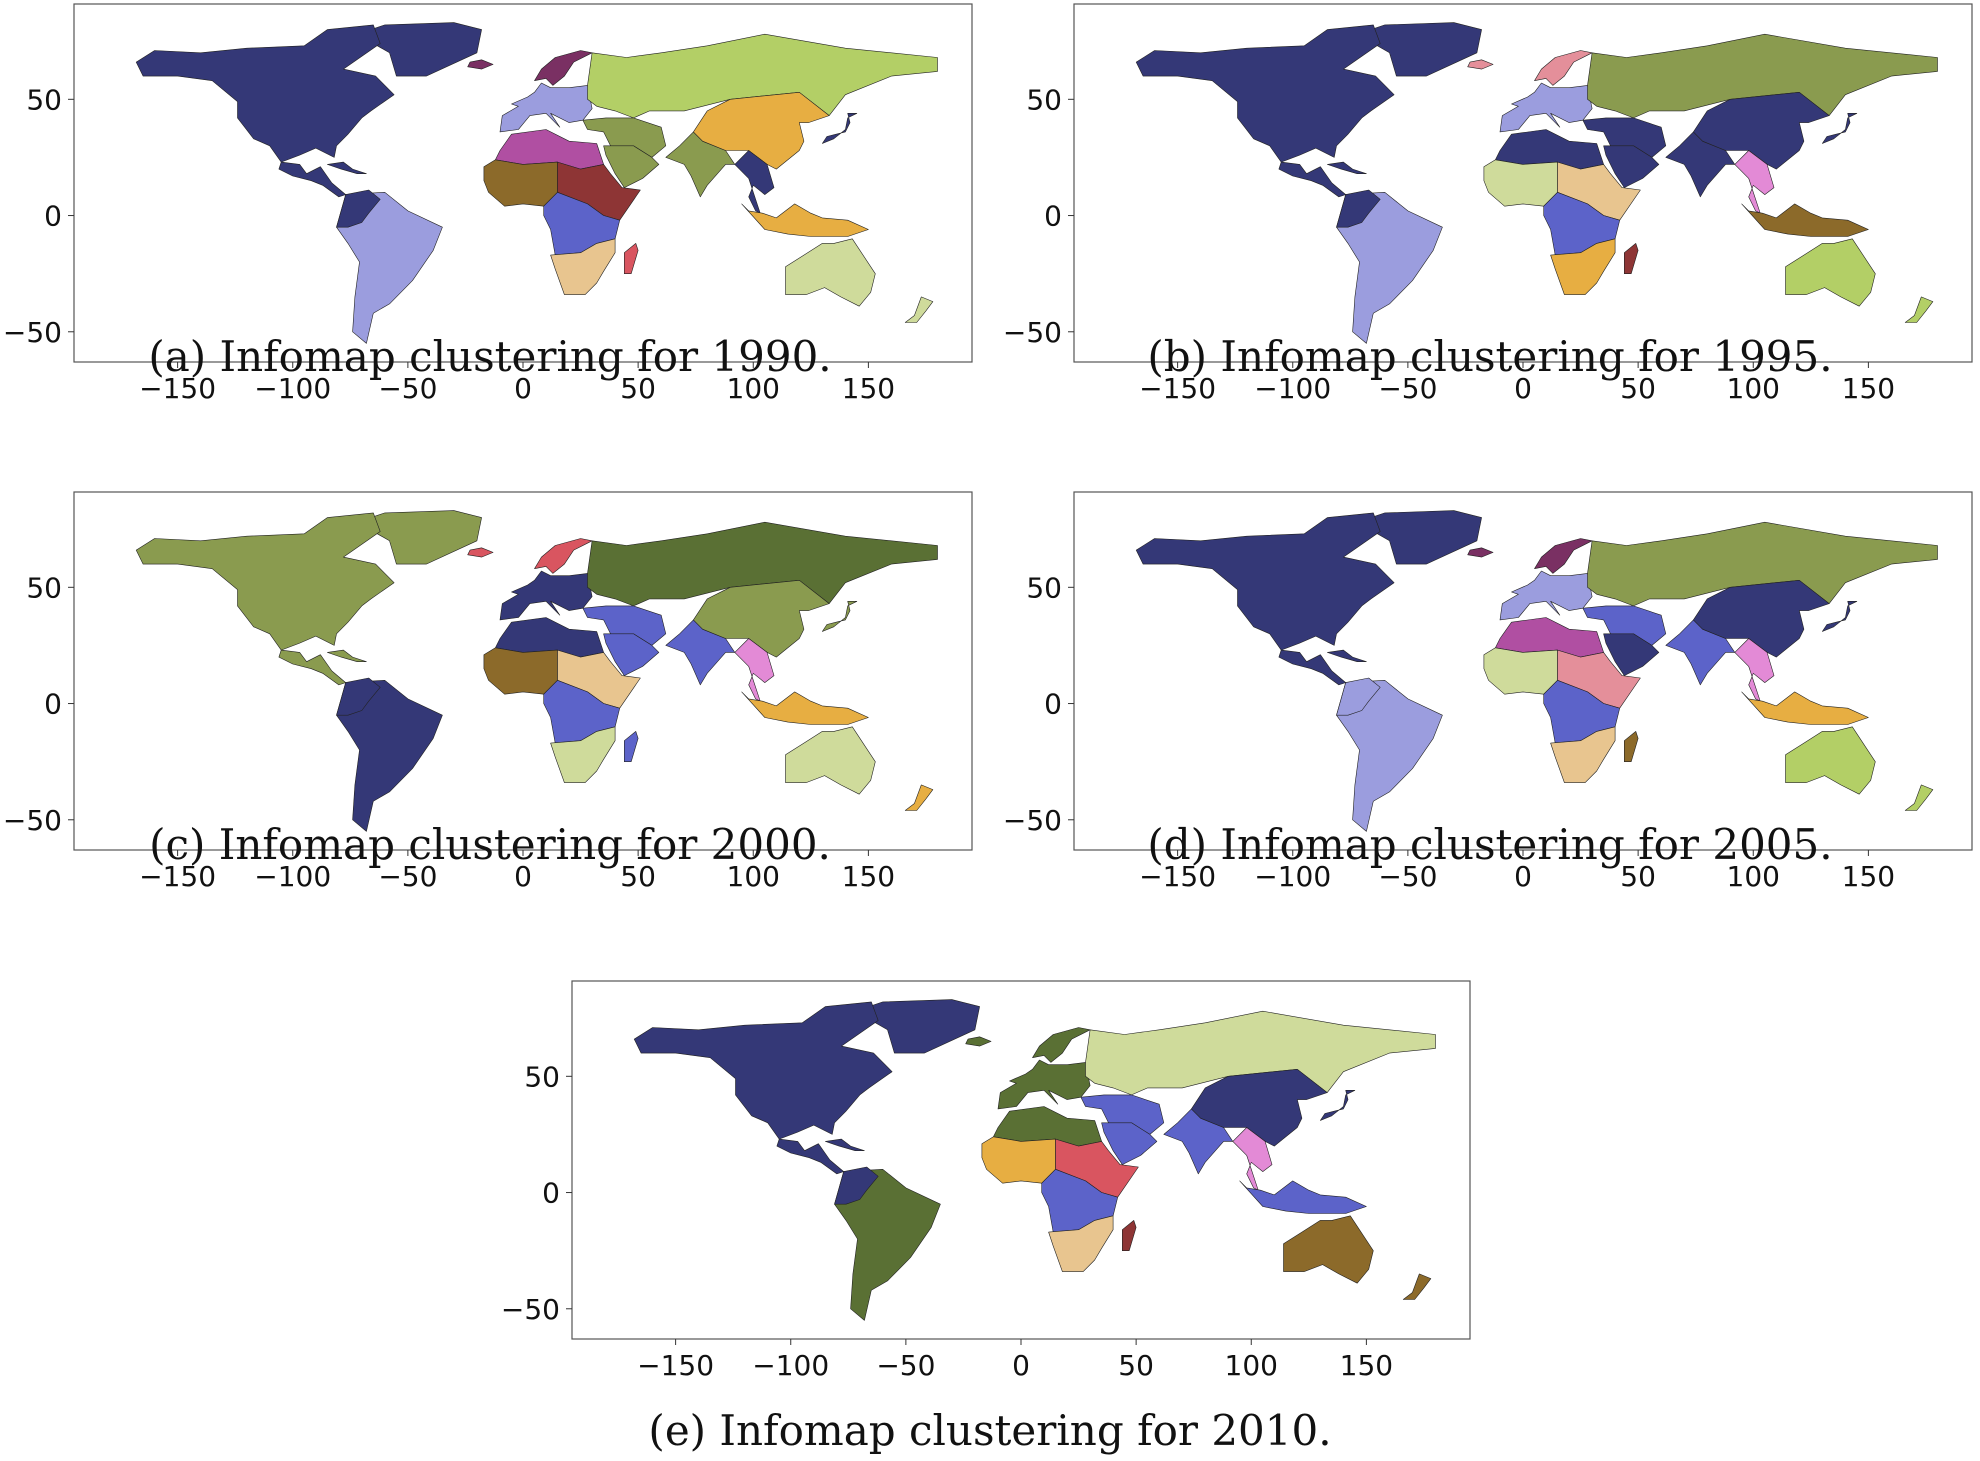 The width and height of the screenshot is (1980, 1461). I want to click on map-panel-2000: −150 −100 −50 0 50 100 150 50 0 −50, so click(490, 690).